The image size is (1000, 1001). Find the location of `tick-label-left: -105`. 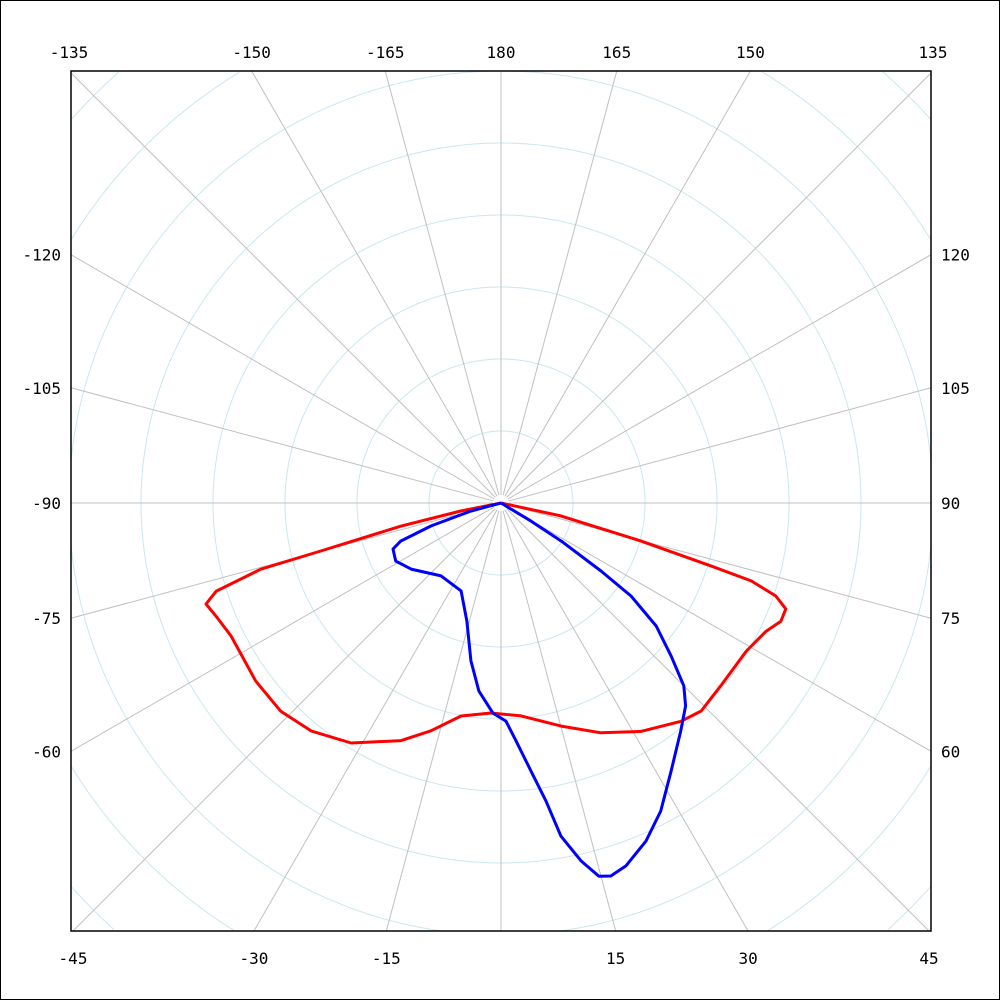

tick-label-left: -105 is located at coordinates (41, 388).